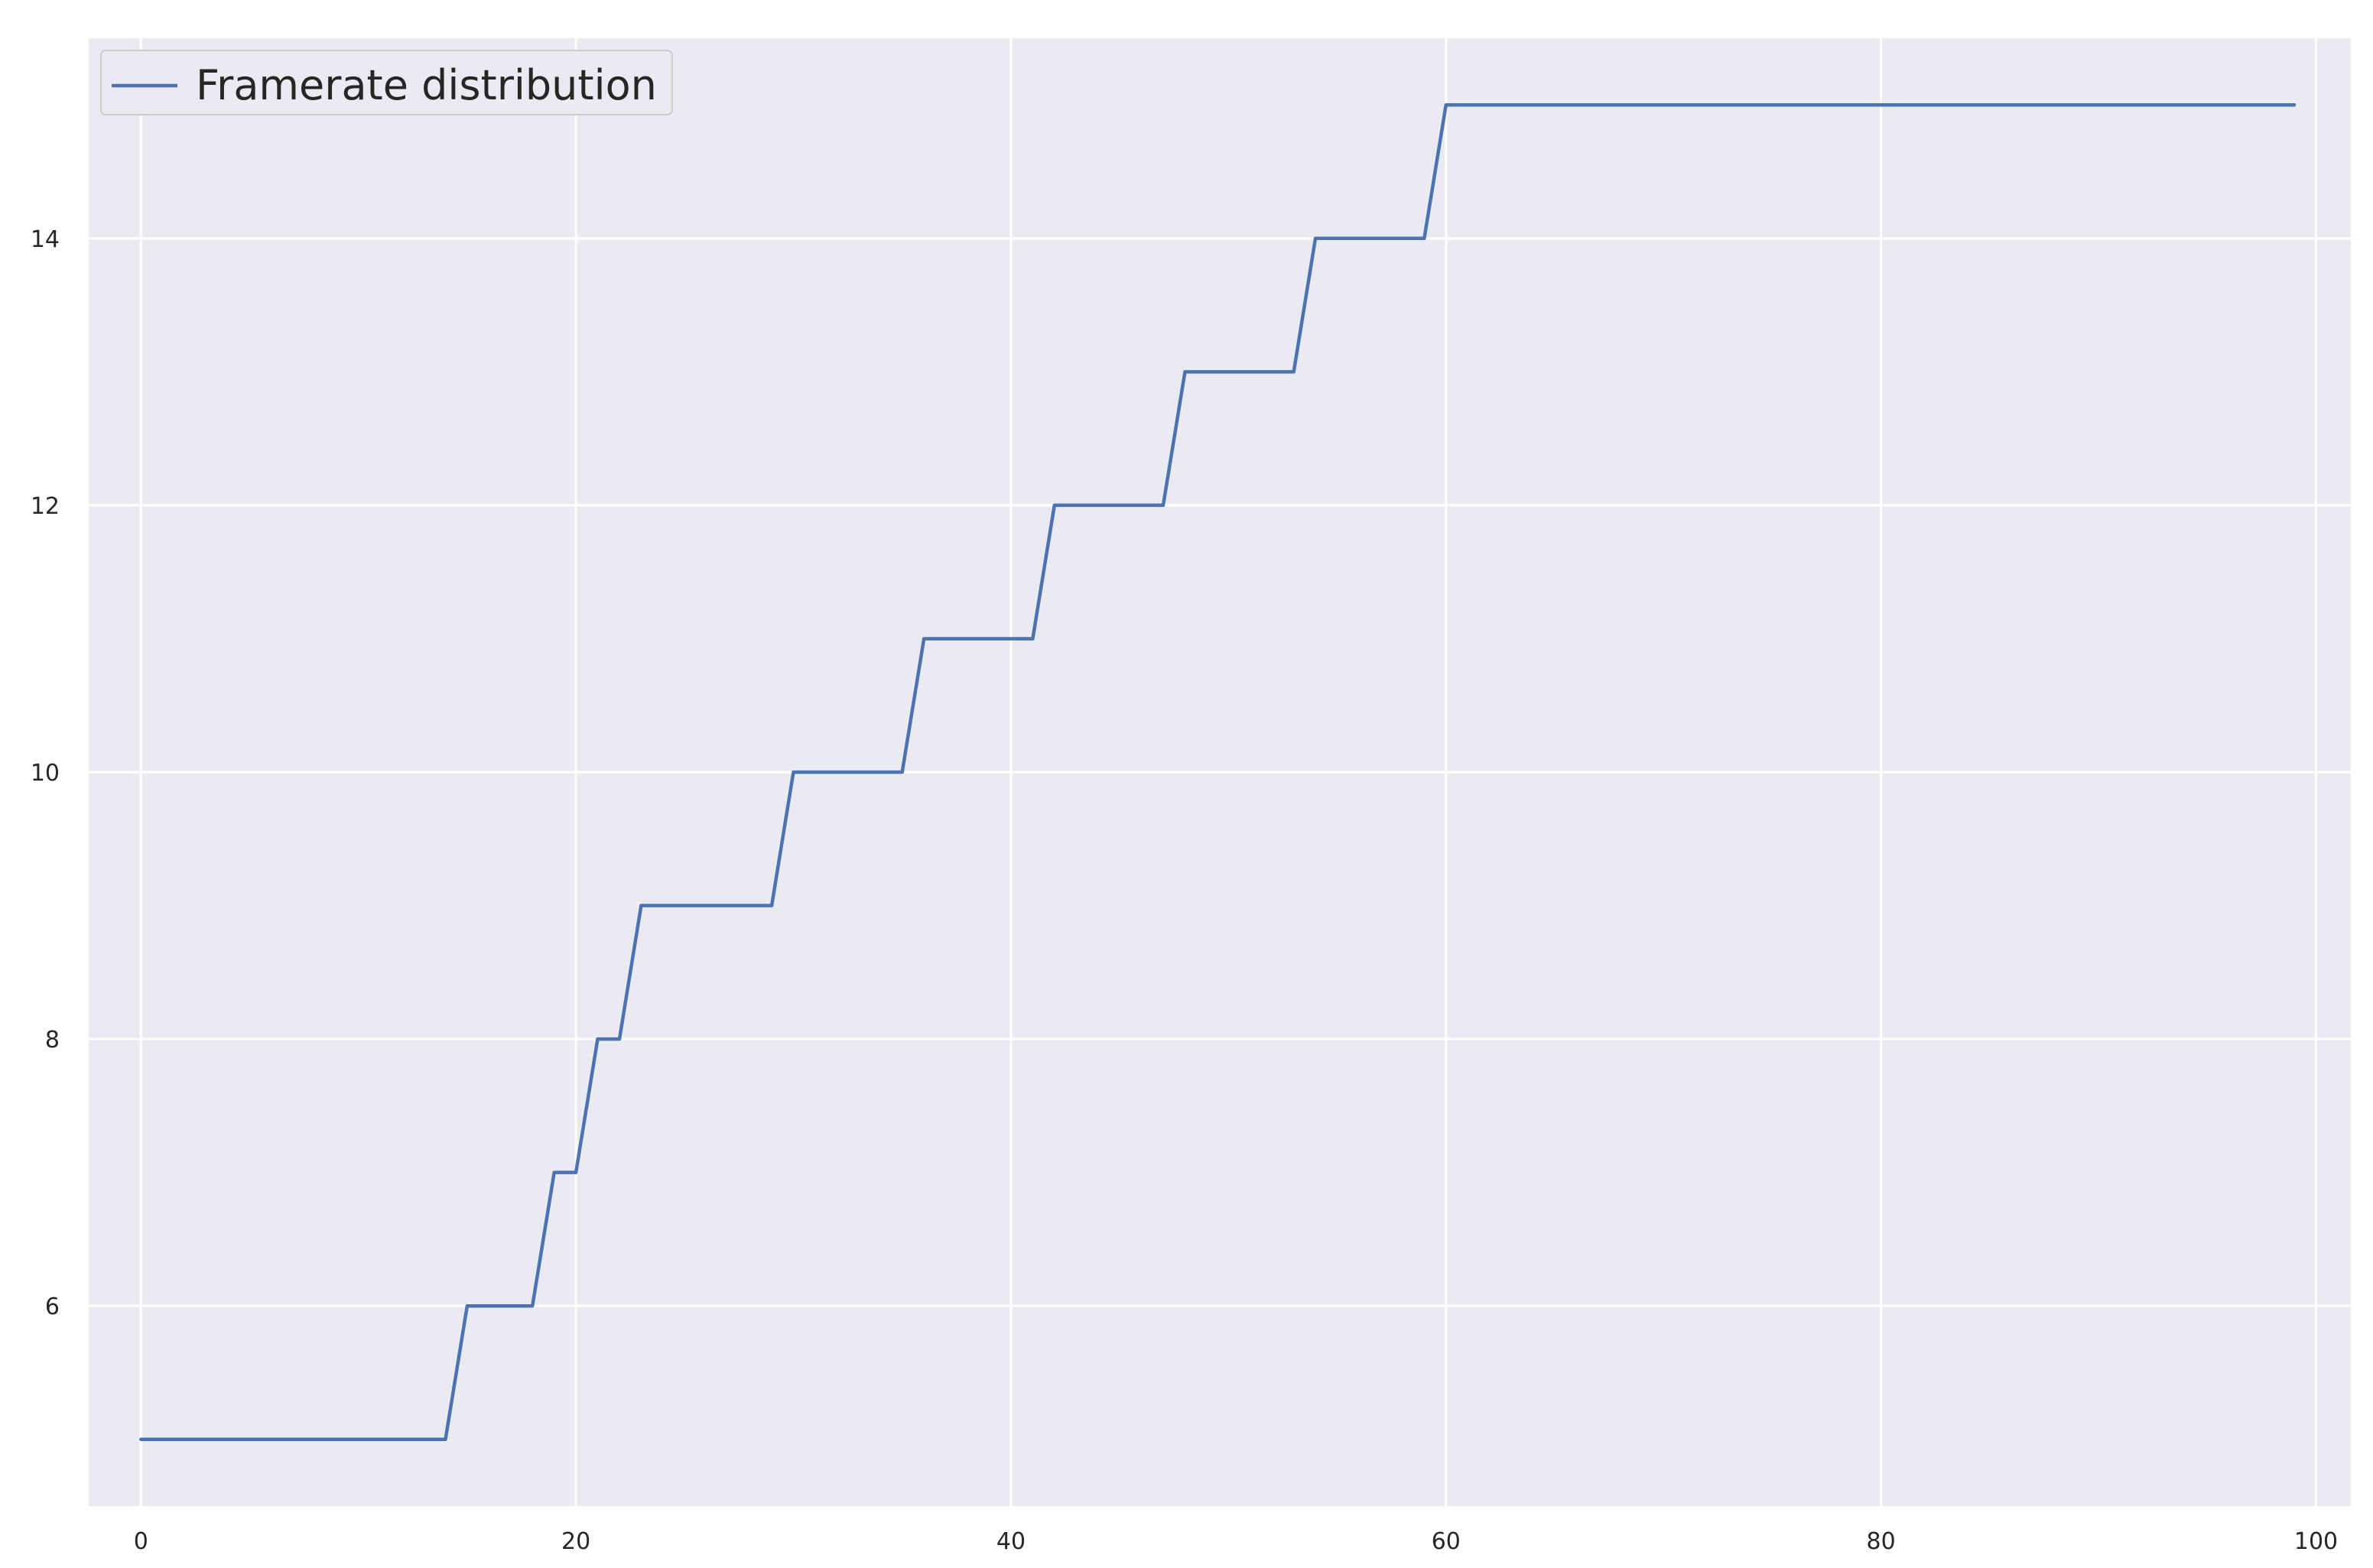 The height and width of the screenshot is (1568, 2373). Describe the element at coordinates (45, 239) in the screenshot. I see `y-tick-label: 14` at that location.